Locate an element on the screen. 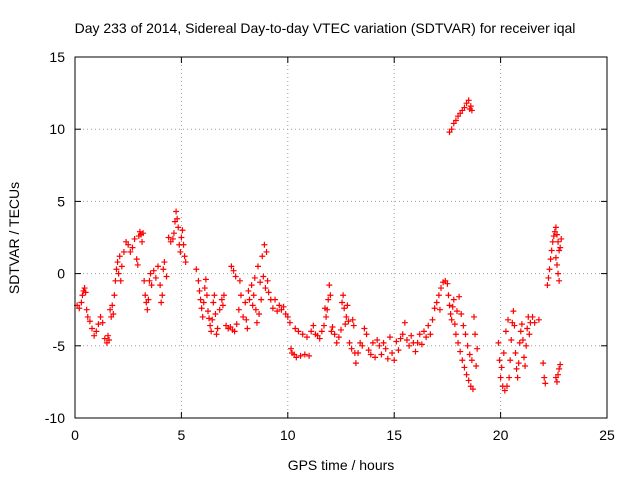 This screenshot has height=480, width=640. x-tick-label: 25 is located at coordinates (607, 435).